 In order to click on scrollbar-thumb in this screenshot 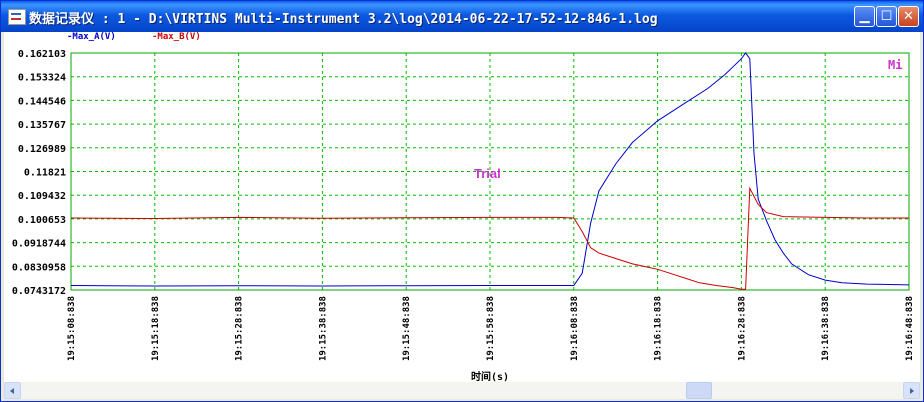, I will do `click(699, 390)`.